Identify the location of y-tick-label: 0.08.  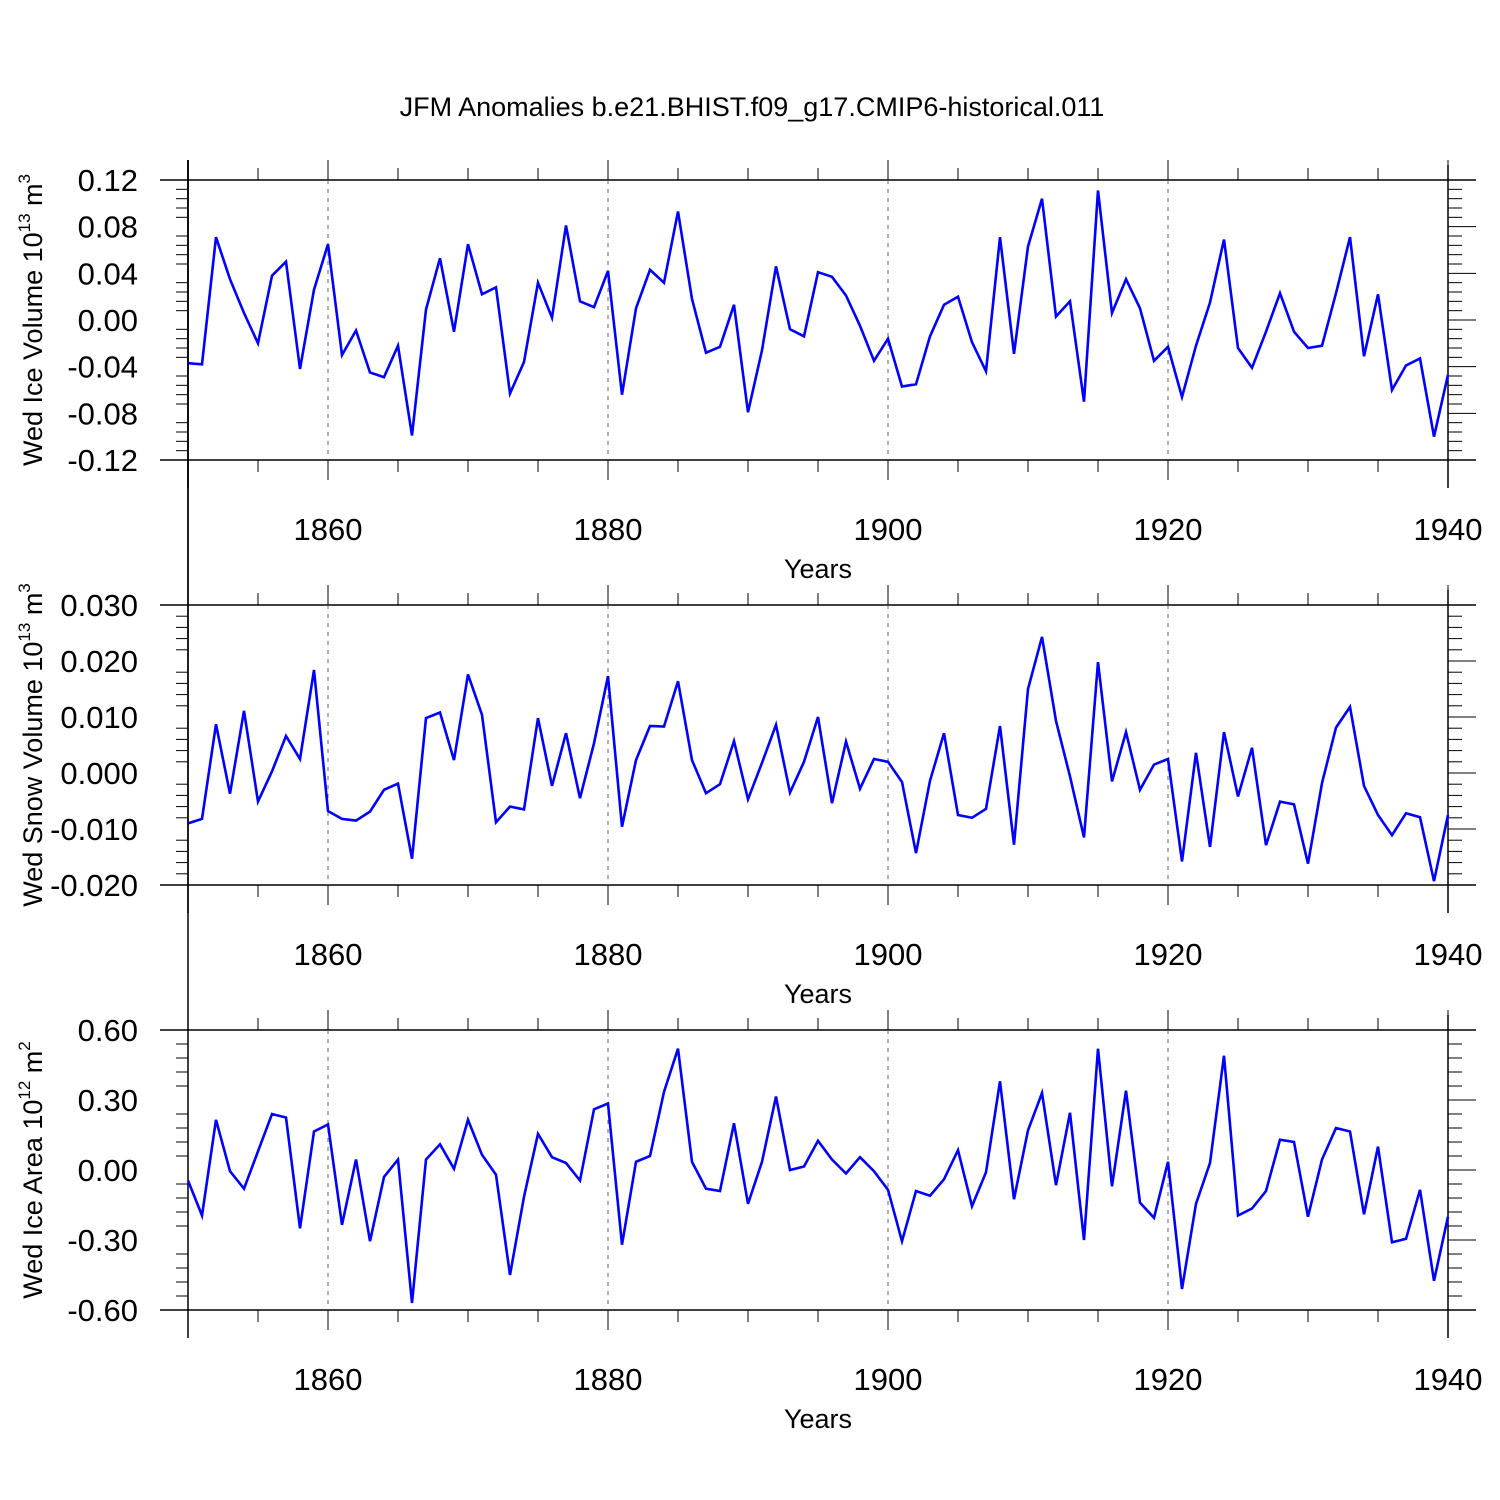
(108, 227).